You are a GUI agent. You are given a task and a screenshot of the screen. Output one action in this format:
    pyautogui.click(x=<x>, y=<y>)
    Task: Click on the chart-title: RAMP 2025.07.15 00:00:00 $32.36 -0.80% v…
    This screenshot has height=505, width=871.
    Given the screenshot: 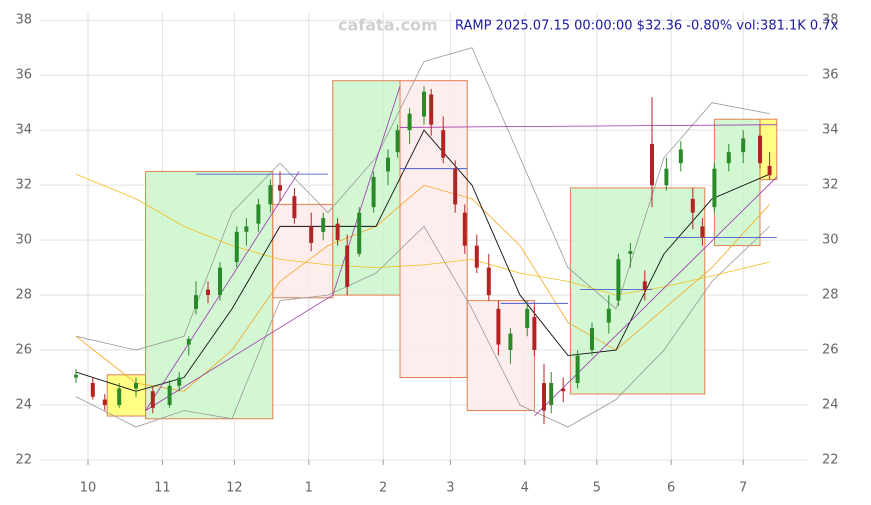 What is the action you would take?
    pyautogui.click(x=647, y=26)
    